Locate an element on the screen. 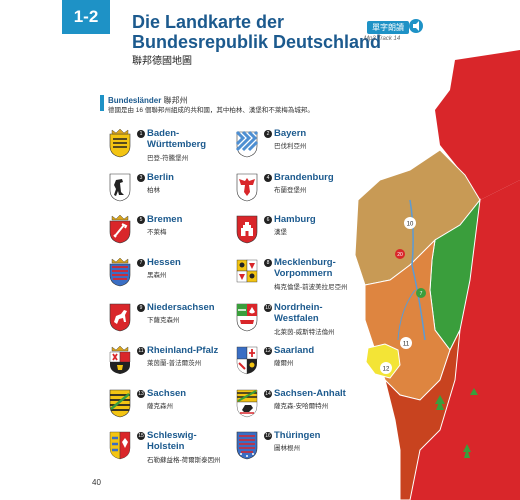 The height and width of the screenshot is (500, 520). section-title: Bundesländer 聯邦州 is located at coordinates (148, 100).